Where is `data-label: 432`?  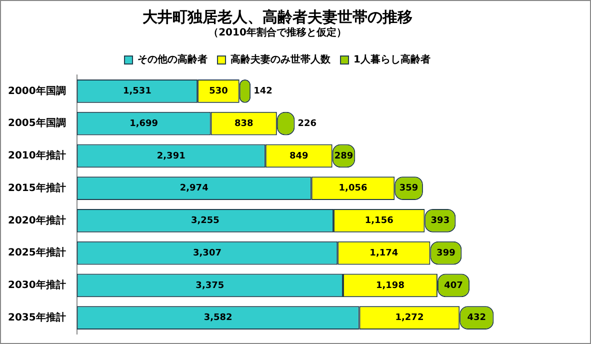 data-label: 432 is located at coordinates (476, 318).